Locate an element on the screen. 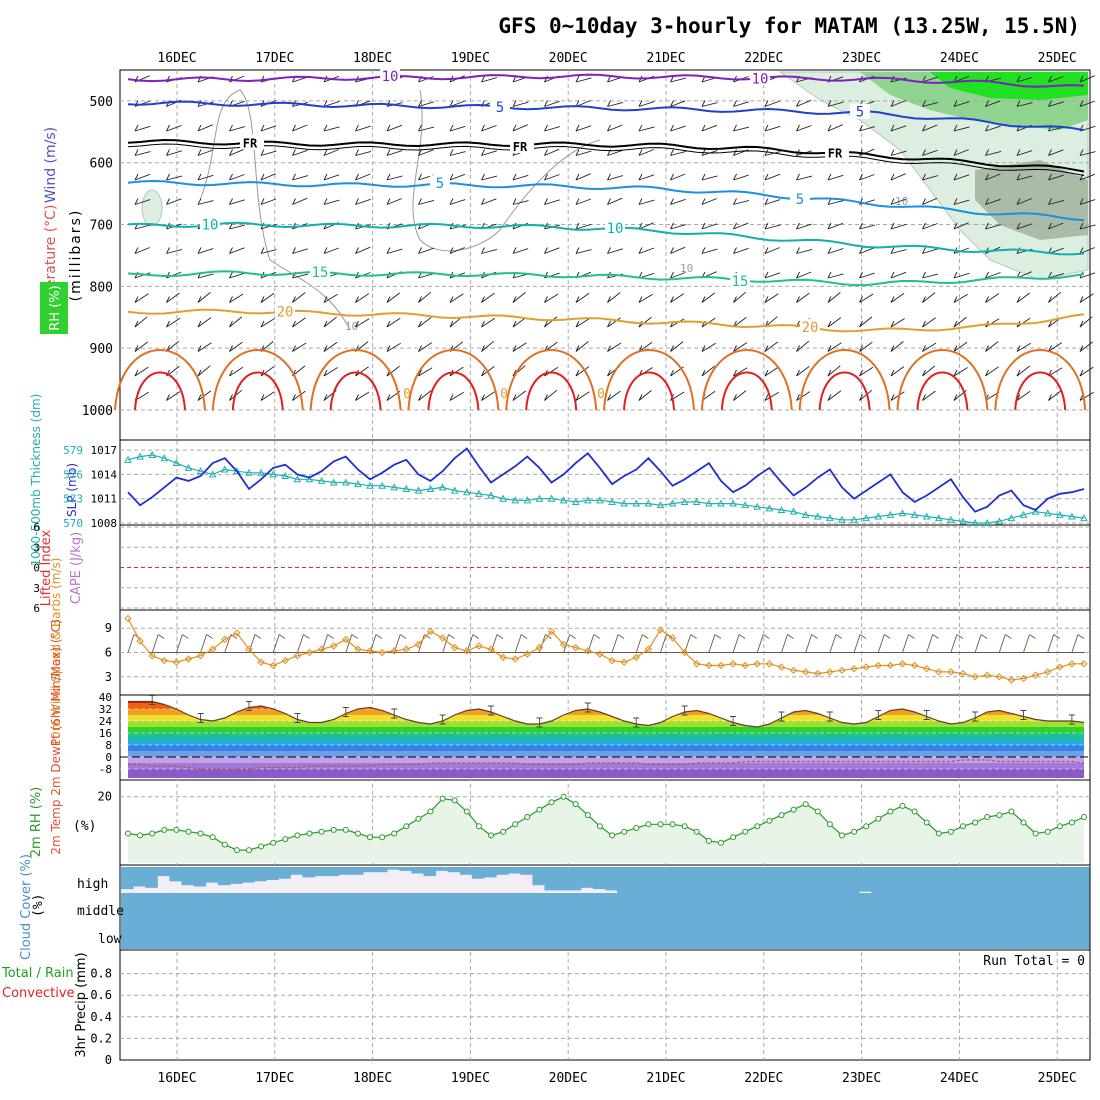  cloud-unit-label: (%) is located at coordinates (38, 905).